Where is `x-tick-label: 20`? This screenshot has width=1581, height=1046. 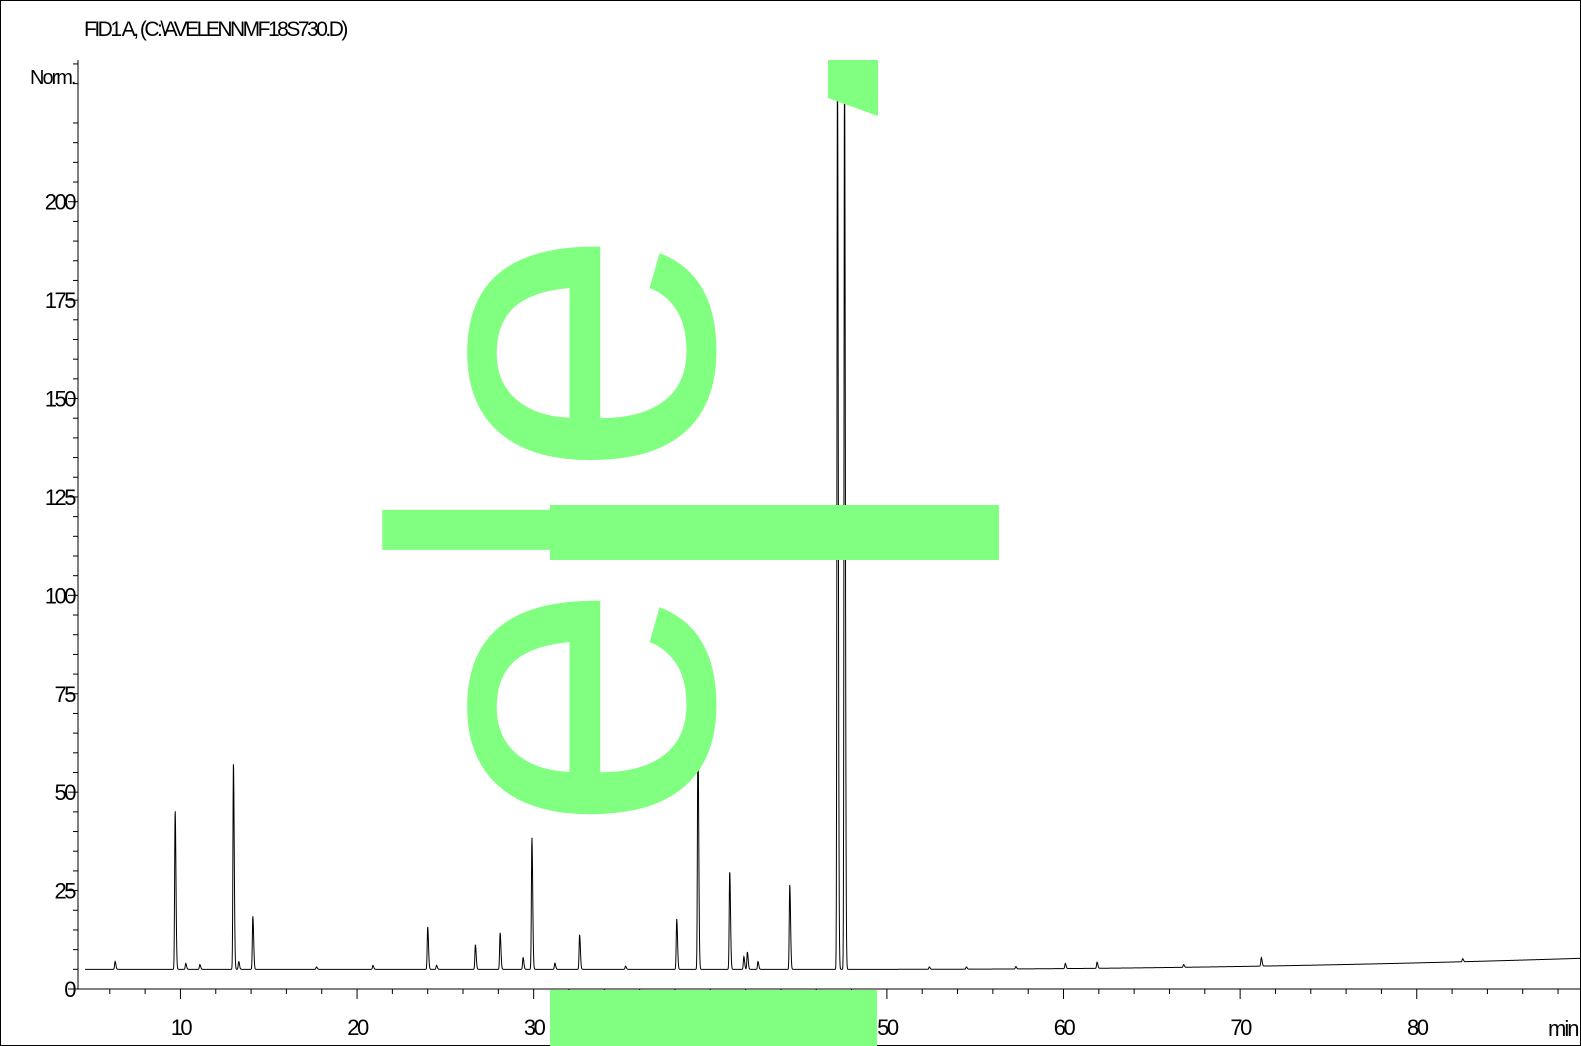
x-tick-label: 20 is located at coordinates (358, 1027).